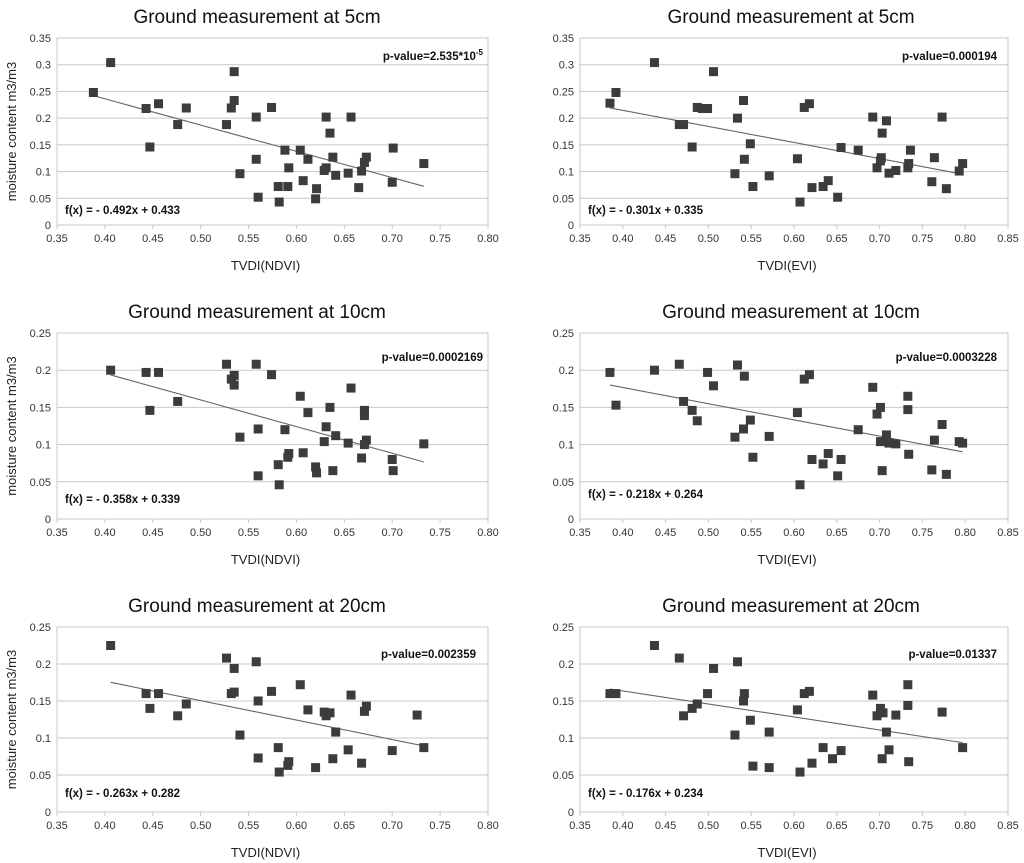 Image resolution: width=1024 pixels, height=863 pixels. Describe the element at coordinates (952, 655) in the screenshot. I see `p-value-label: p-value=0.01337` at that location.